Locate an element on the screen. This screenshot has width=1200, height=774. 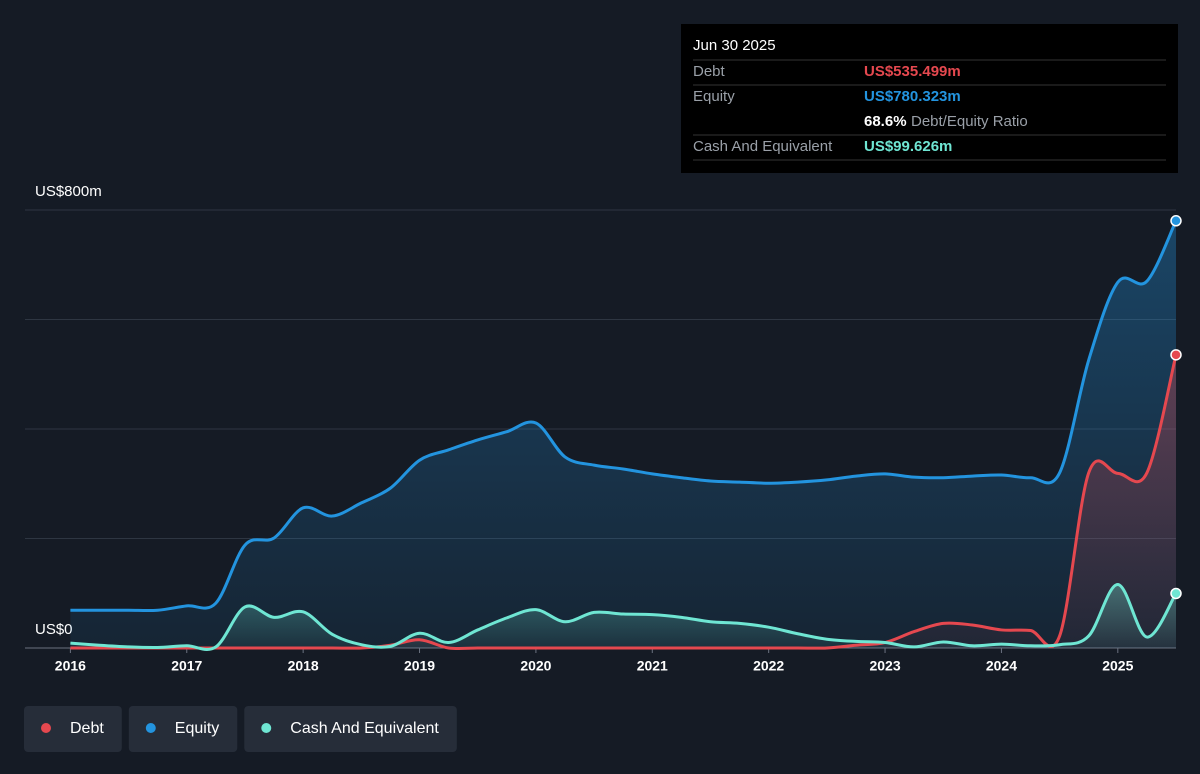
tooltip-label: Cash And Equivalent is located at coordinates (763, 146).